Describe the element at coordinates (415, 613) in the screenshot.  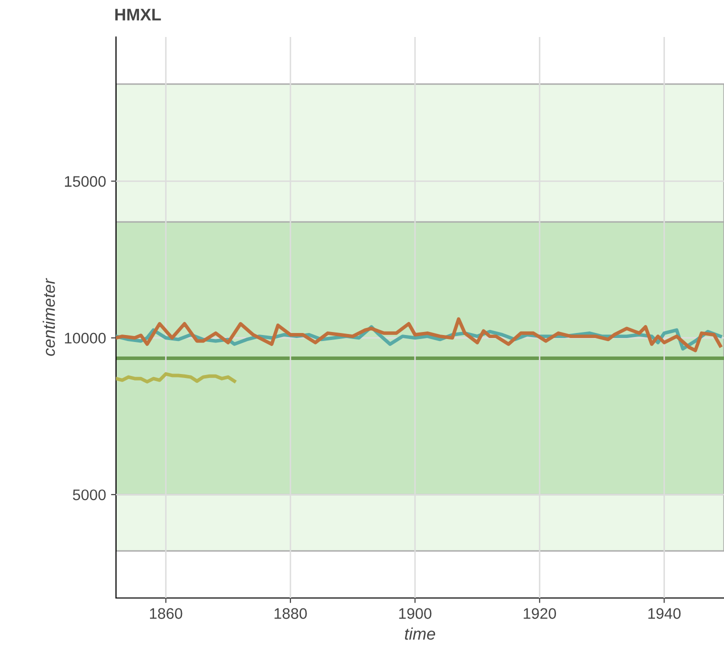
I see `x-tick-label: 1900` at that location.